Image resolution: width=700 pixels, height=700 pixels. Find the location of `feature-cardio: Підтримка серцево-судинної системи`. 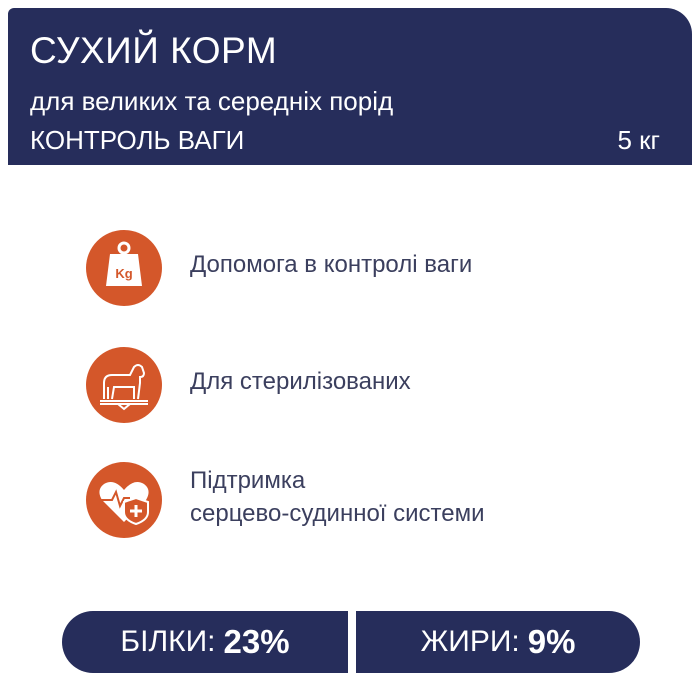

feature-cardio: Підтримка серцево-судинної системи is located at coordinates (366, 500).